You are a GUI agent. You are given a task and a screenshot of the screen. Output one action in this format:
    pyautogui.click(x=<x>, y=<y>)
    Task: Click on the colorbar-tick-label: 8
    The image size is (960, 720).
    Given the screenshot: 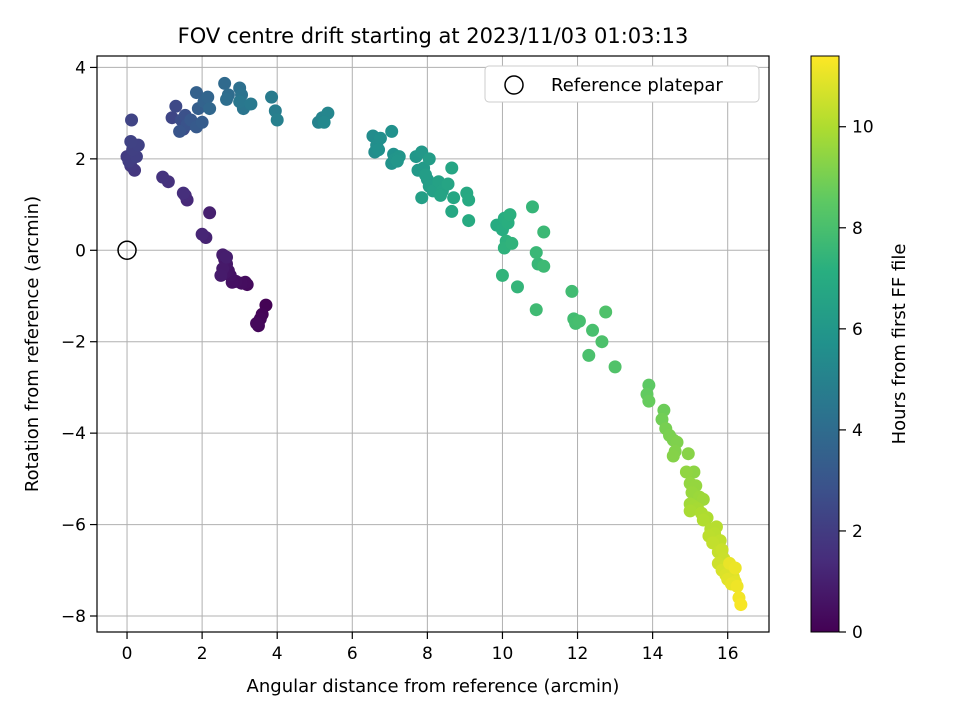 What is the action you would take?
    pyautogui.click(x=857, y=229)
    